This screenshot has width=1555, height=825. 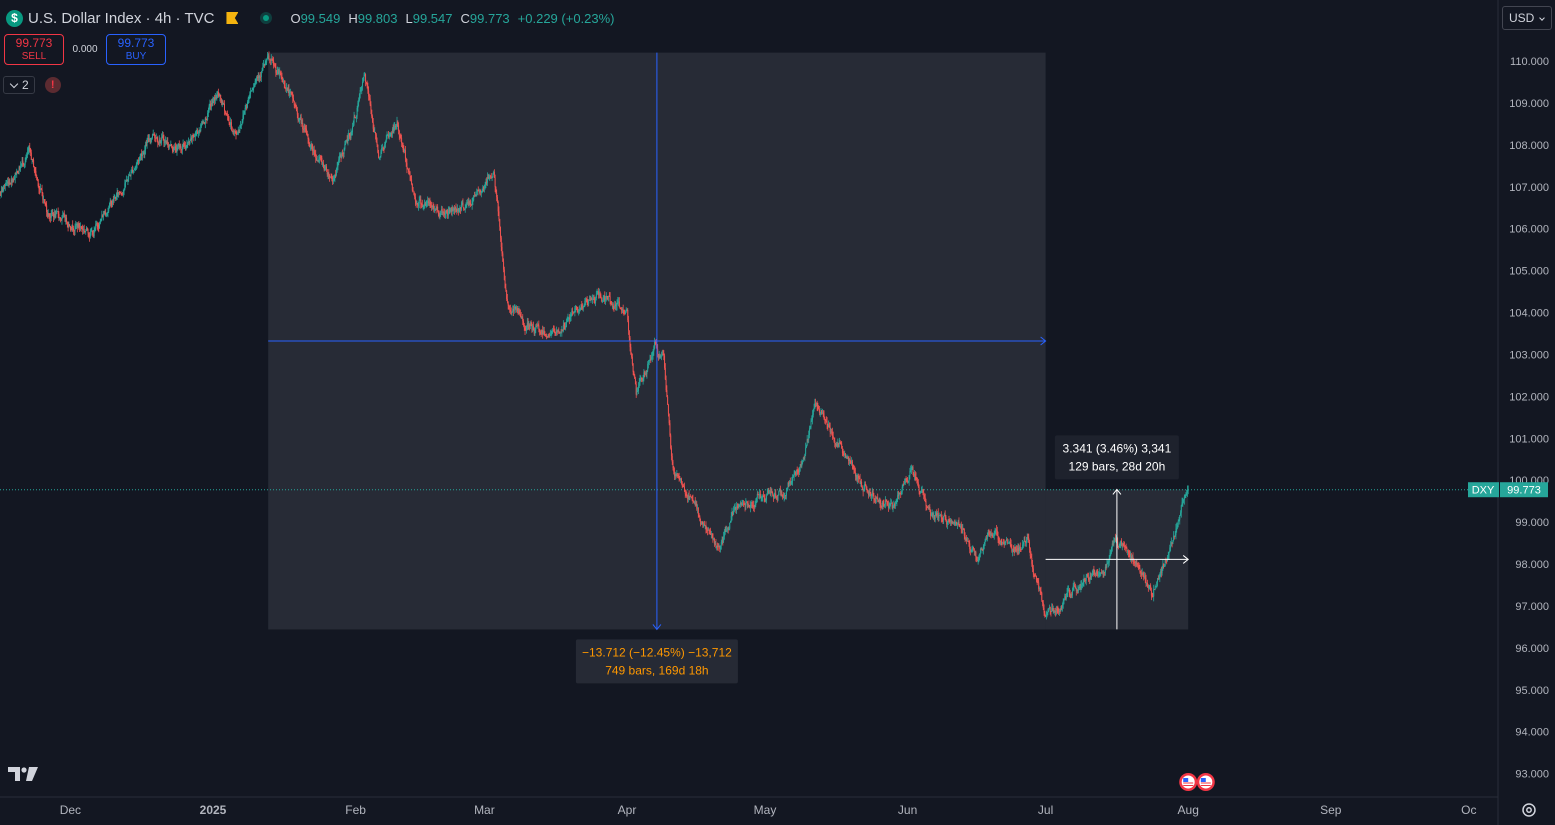 What do you see at coordinates (34, 49) in the screenshot?
I see `sell-button: 99.773 SELL` at bounding box center [34, 49].